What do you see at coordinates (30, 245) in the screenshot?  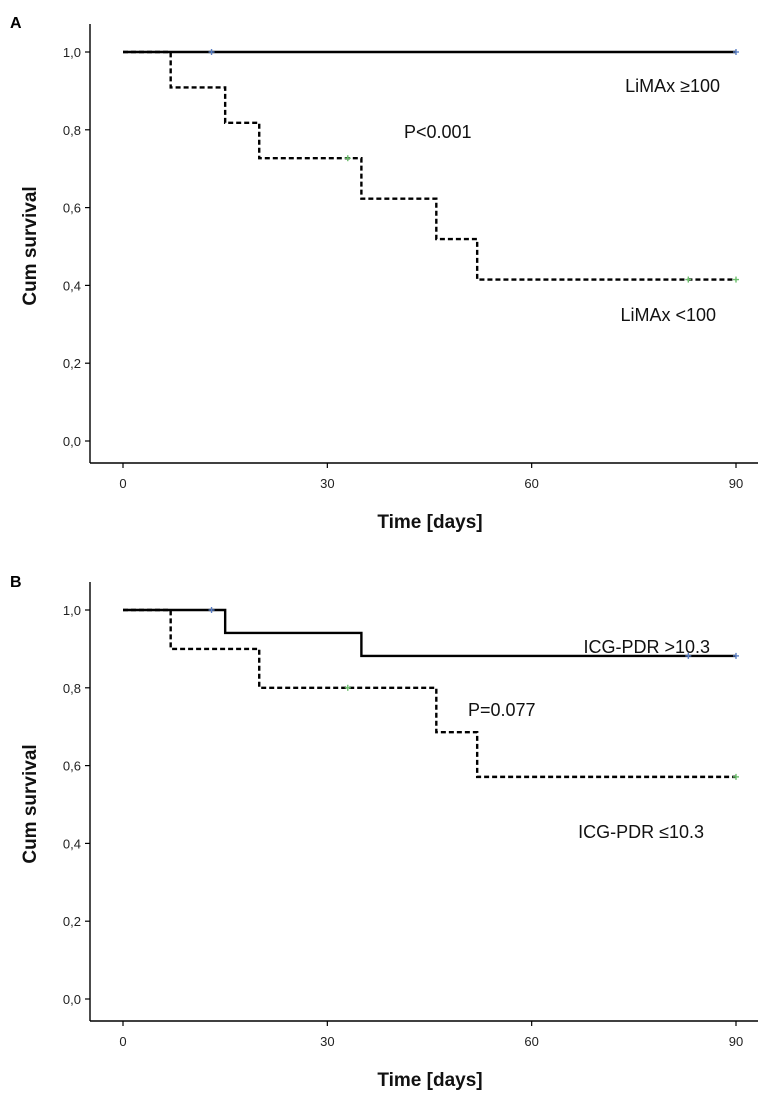 I see `y-axis-title-a: Cum survival` at bounding box center [30, 245].